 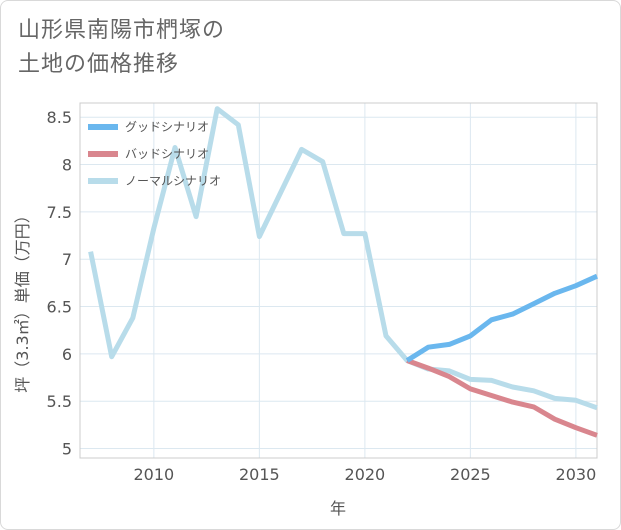 What do you see at coordinates (470, 474) in the screenshot?
I see `x-tick-label: 2025` at bounding box center [470, 474].